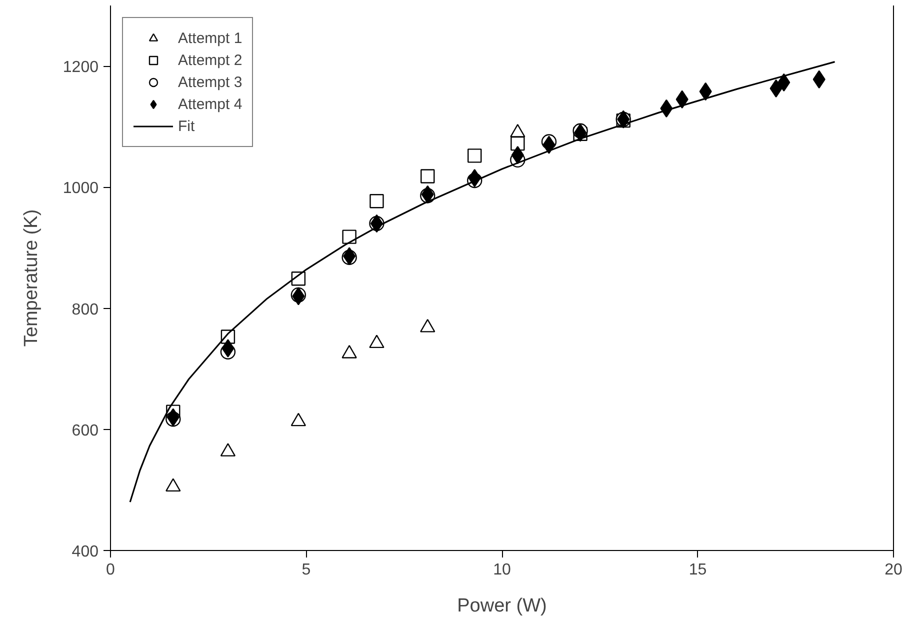 The width and height of the screenshot is (911, 643). Describe the element at coordinates (31, 278) in the screenshot. I see `y-axis-title: Temperature (K)` at that location.